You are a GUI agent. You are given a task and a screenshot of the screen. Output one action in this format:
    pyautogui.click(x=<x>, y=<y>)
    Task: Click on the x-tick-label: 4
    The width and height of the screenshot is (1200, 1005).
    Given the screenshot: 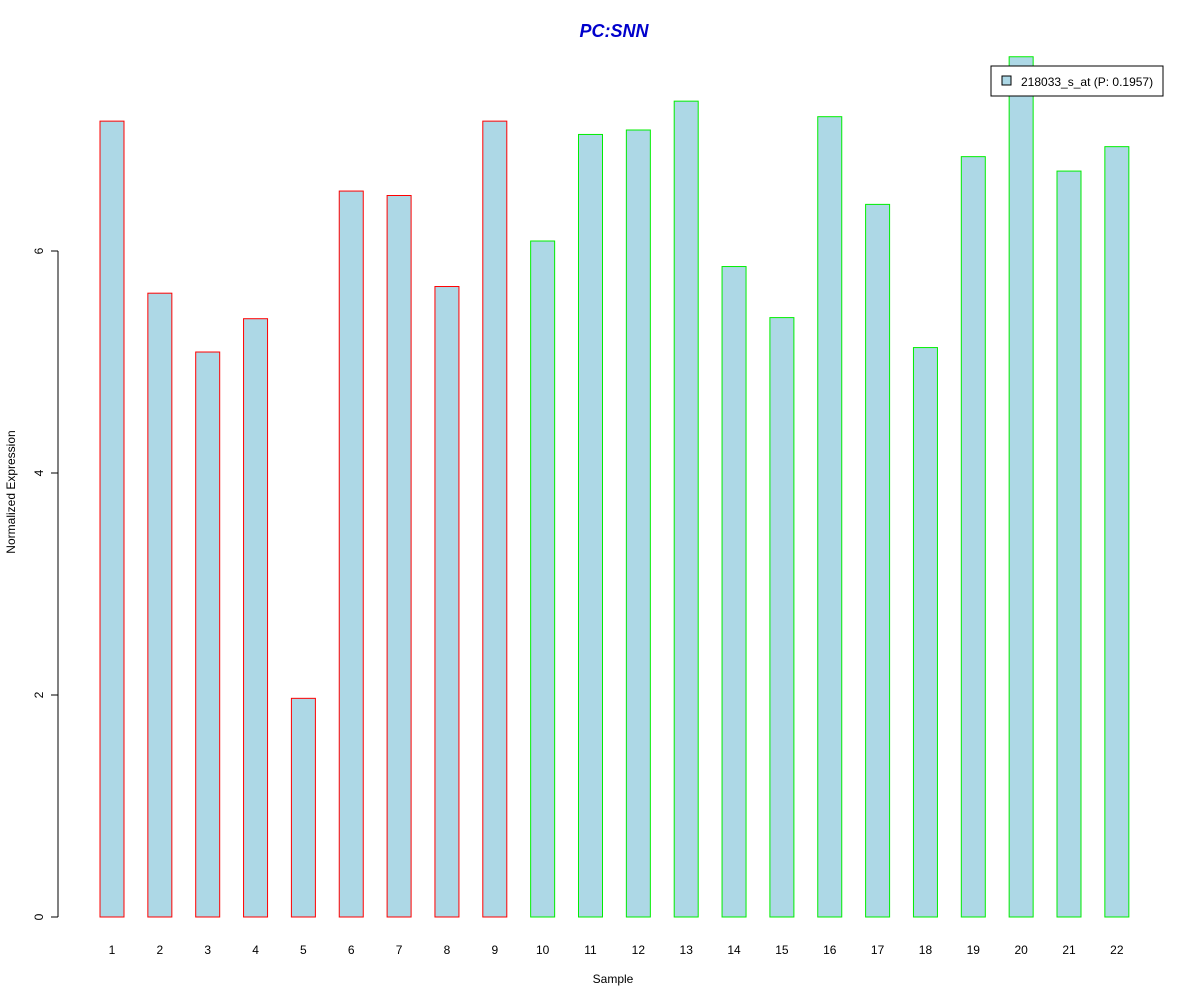 What is the action you would take?
    pyautogui.click(x=255, y=950)
    